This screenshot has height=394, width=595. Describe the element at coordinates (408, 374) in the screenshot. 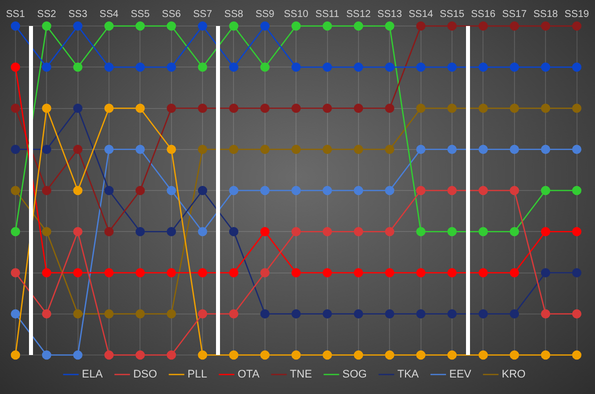

I see `legend-label: TKA` at that location.